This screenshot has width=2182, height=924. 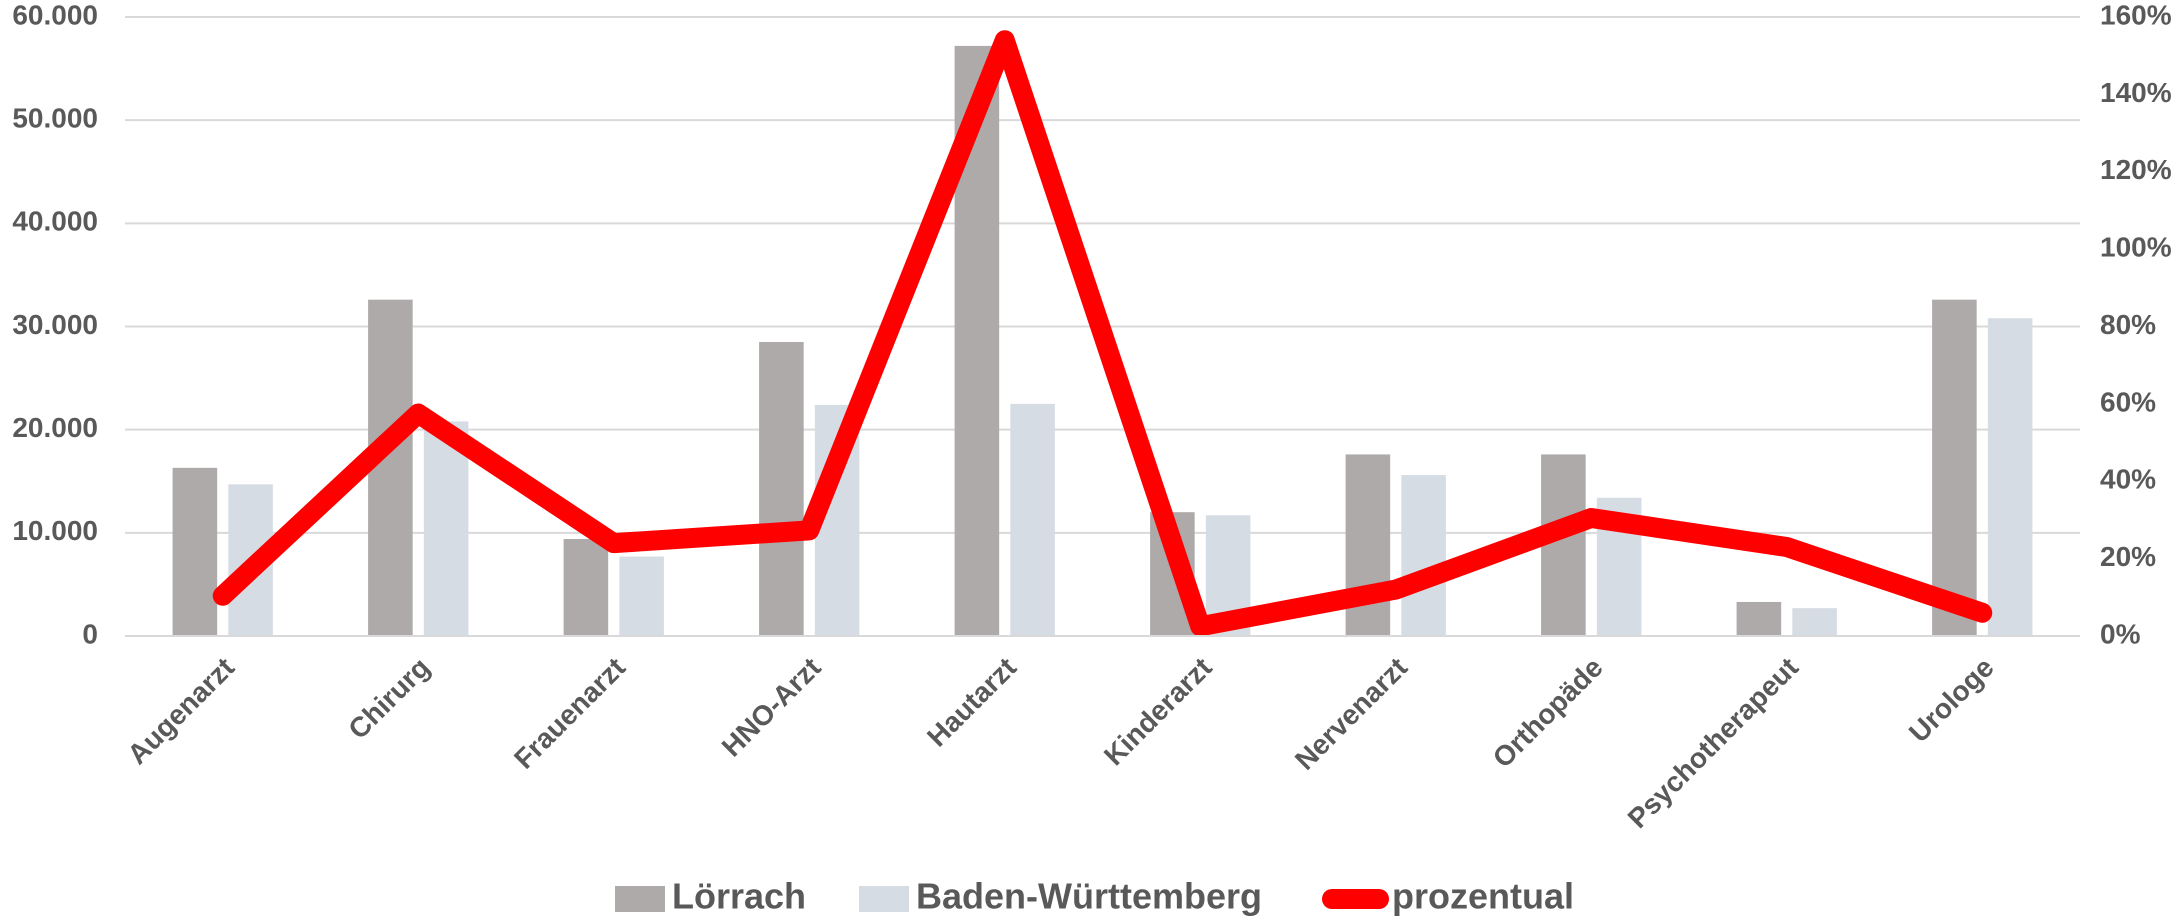 I want to click on x-tick-label: Urologe, so click(x=1951, y=700).